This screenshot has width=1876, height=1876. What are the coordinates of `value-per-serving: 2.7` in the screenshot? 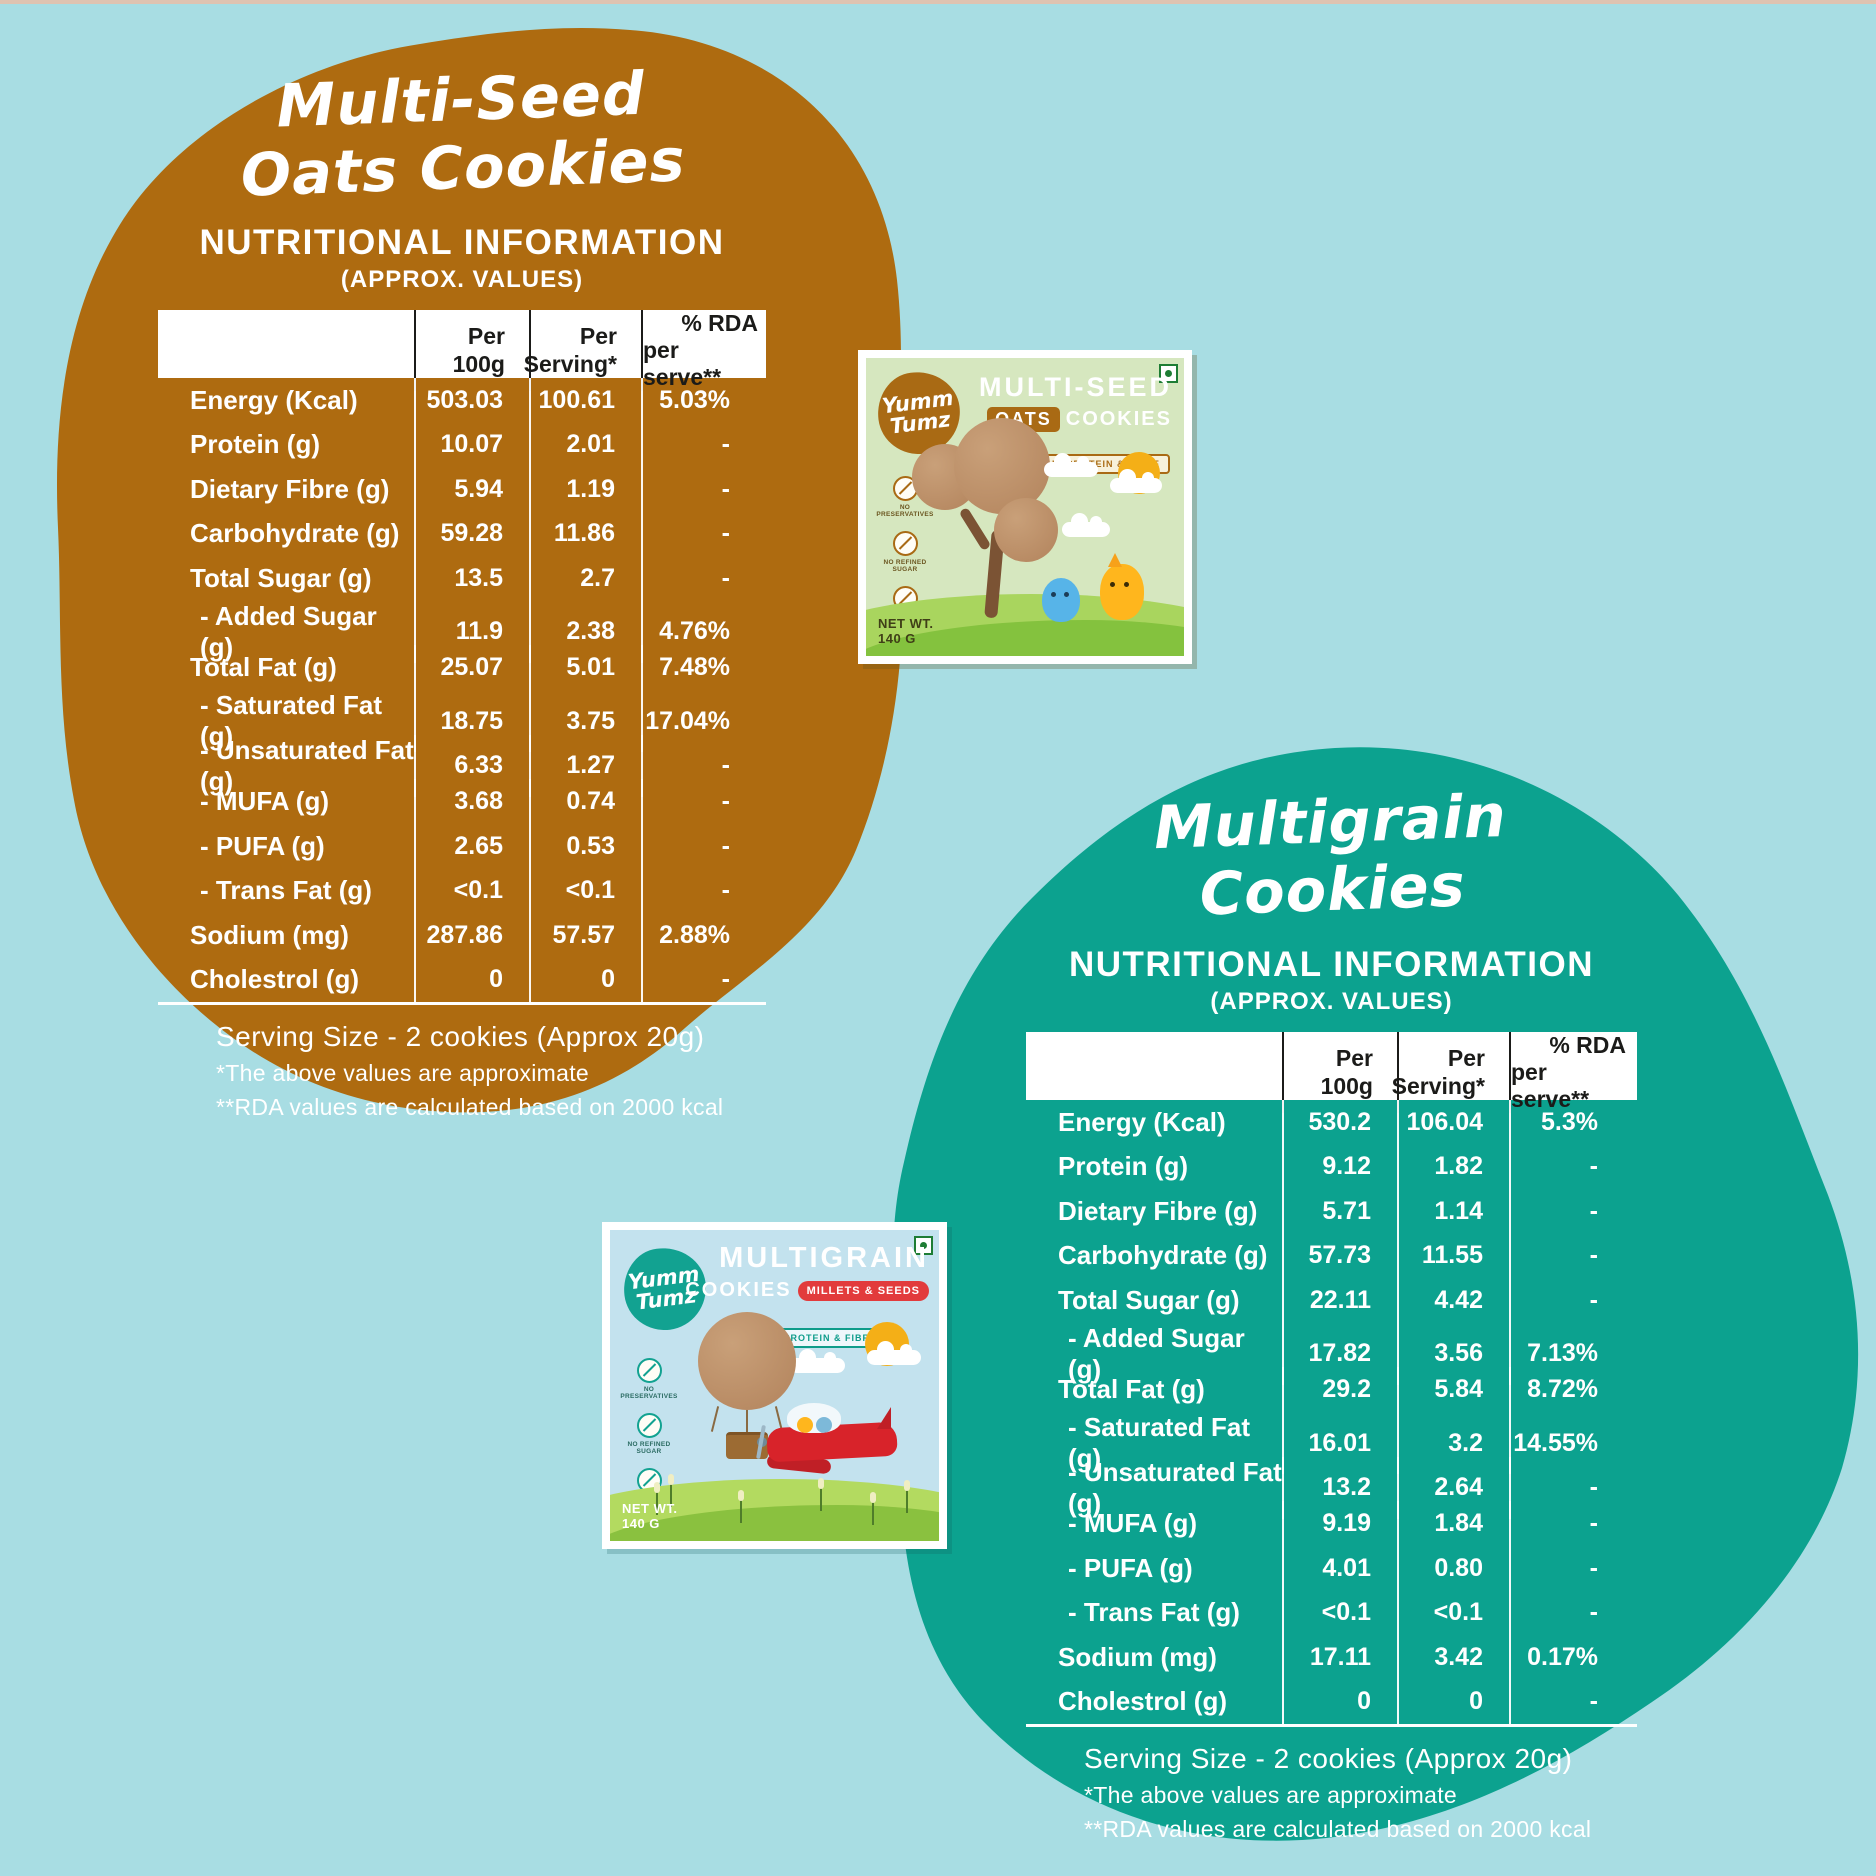 It's located at (585, 578).